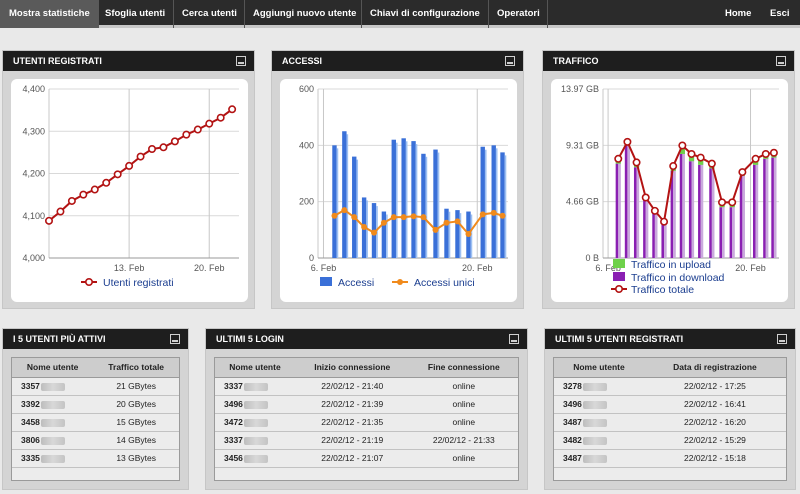  I want to click on nav-sfoglia-utenti: Sfoglia utenti, so click(135, 13).